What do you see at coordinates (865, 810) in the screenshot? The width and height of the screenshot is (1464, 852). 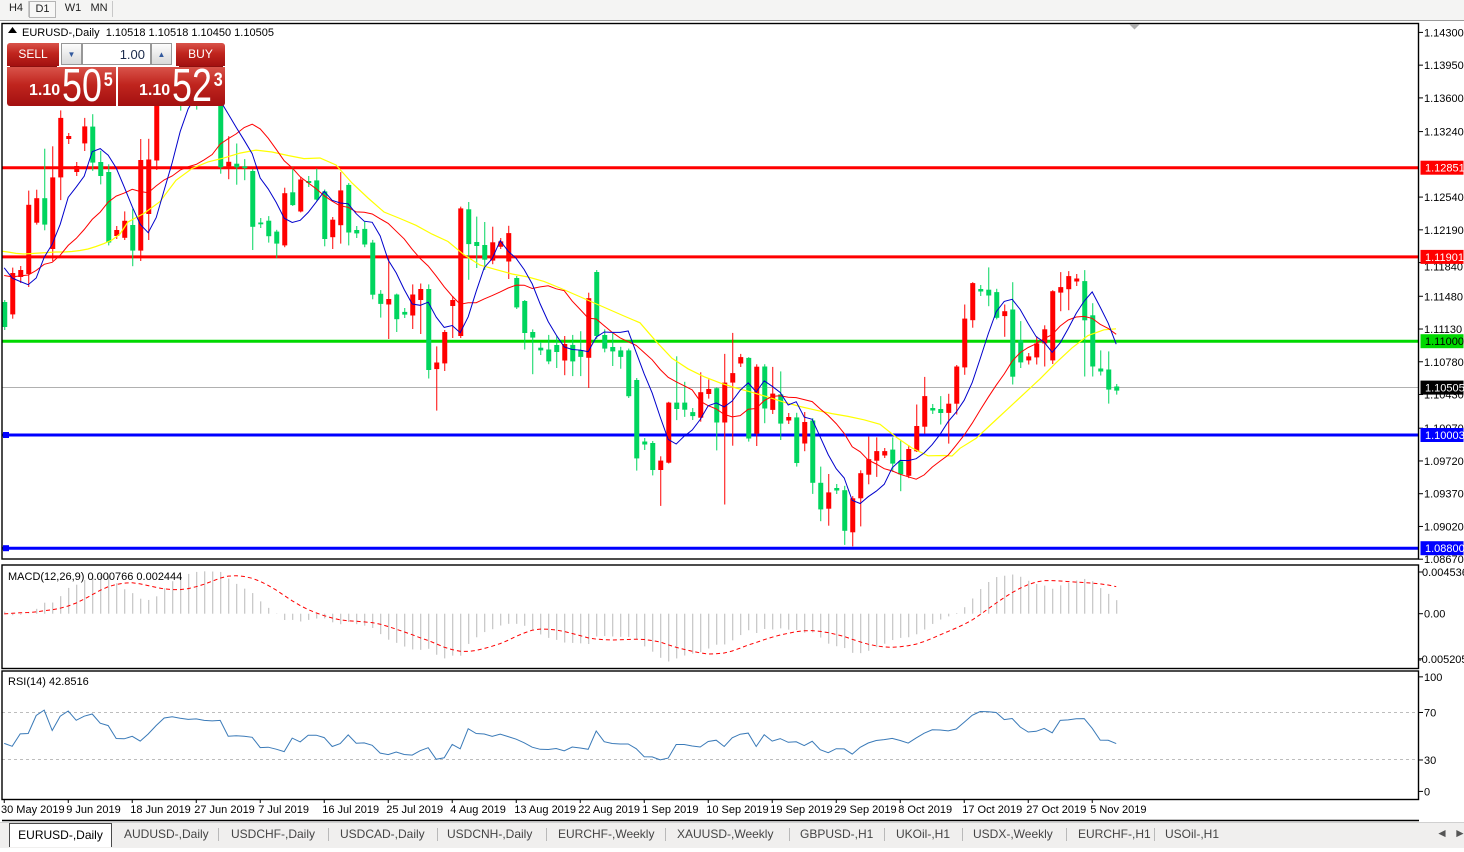 I see `svg-text: 29 Sep 2019` at bounding box center [865, 810].